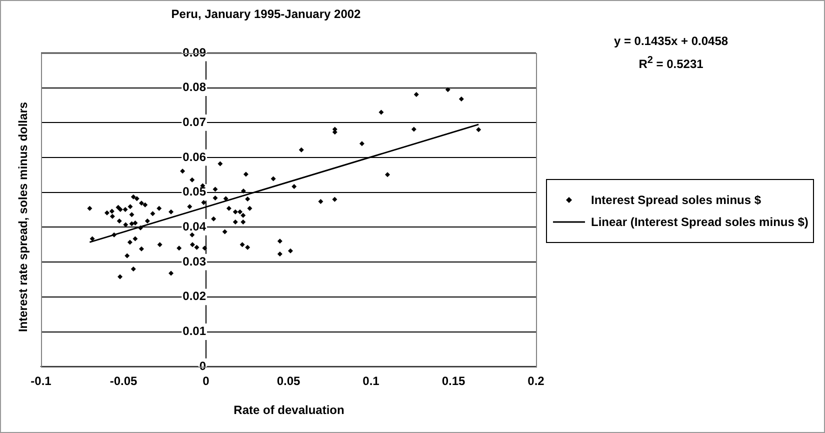 Image resolution: width=825 pixels, height=433 pixels. I want to click on y-tick-label: 0.02, so click(194, 296).